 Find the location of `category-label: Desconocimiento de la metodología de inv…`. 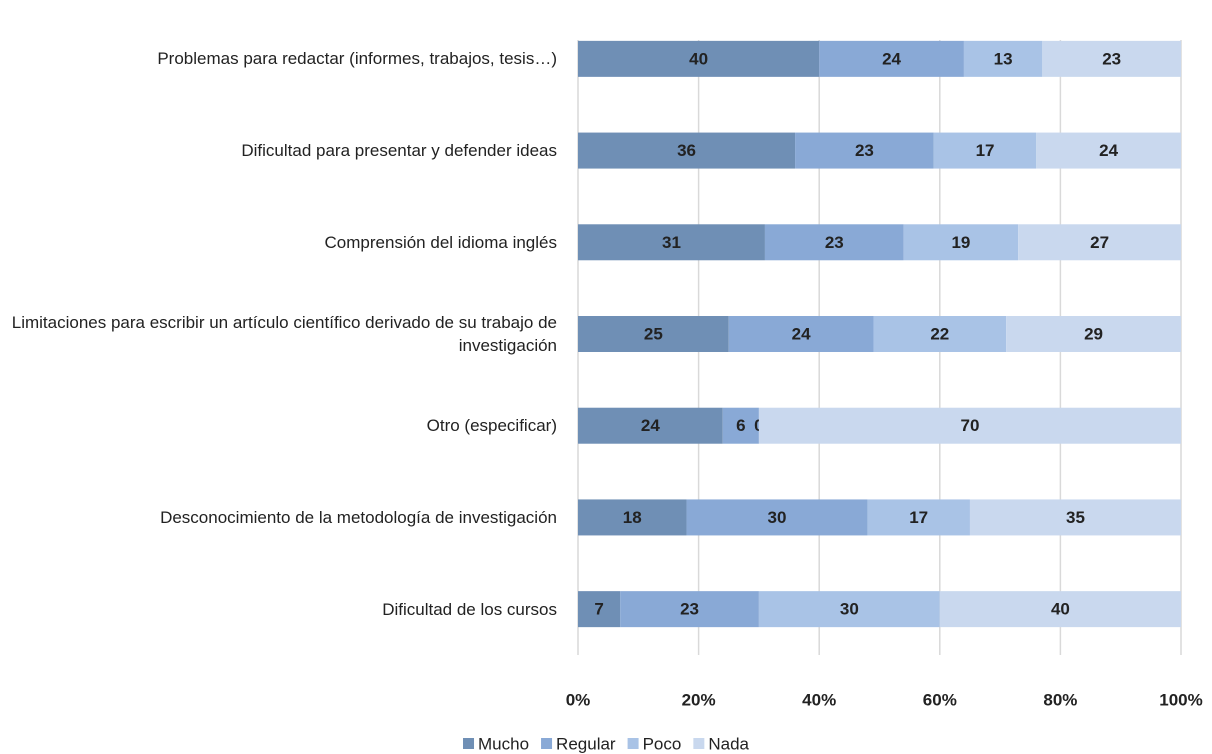

category-label: Desconocimiento de la metodología de inv… is located at coordinates (358, 517).